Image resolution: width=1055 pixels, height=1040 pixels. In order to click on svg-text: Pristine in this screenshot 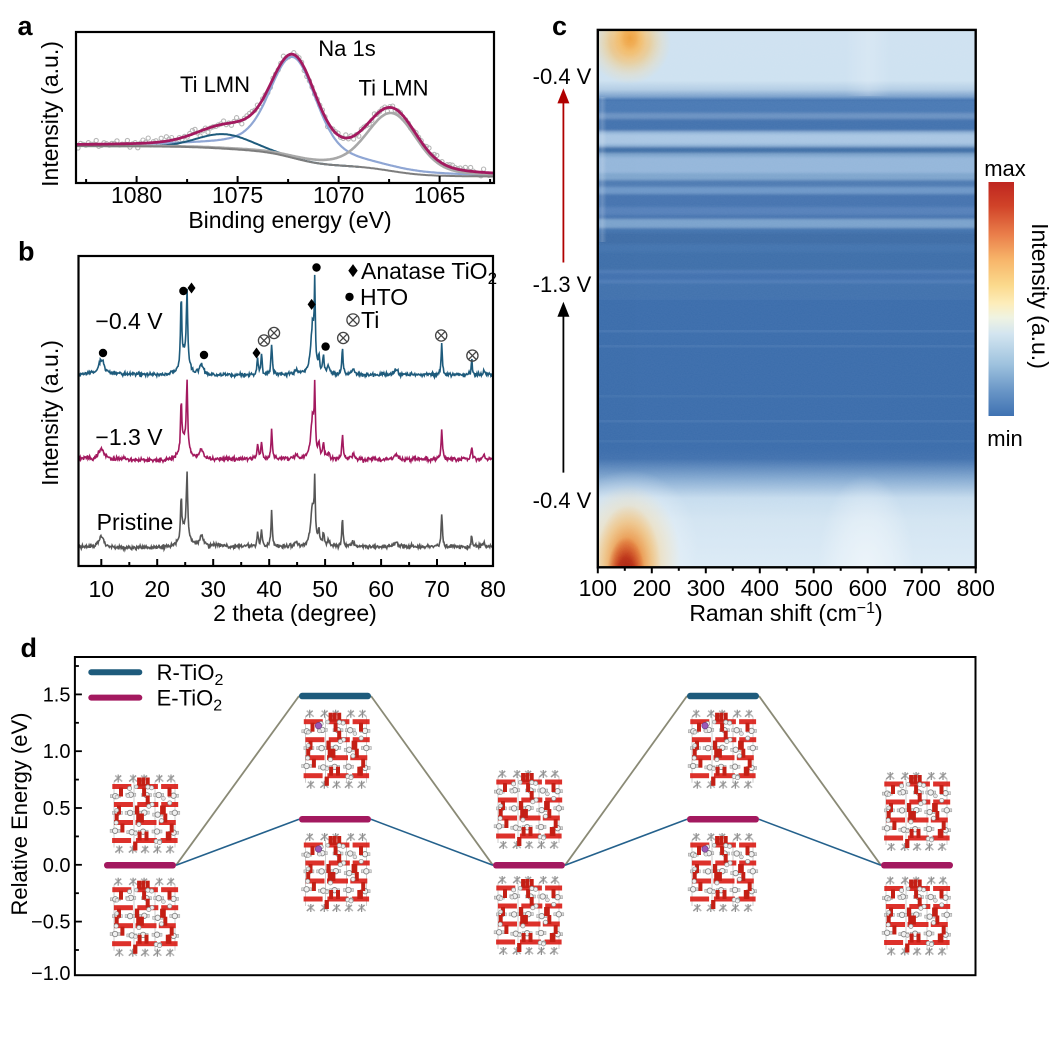, I will do `click(135, 522)`.